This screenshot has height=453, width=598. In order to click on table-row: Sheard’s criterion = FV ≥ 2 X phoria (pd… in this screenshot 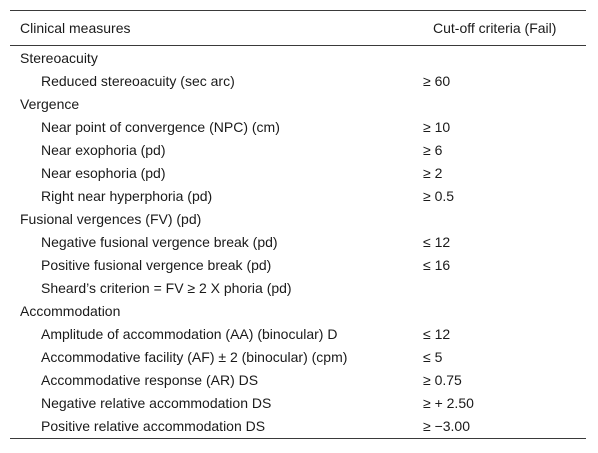, I will do `click(298, 287)`.